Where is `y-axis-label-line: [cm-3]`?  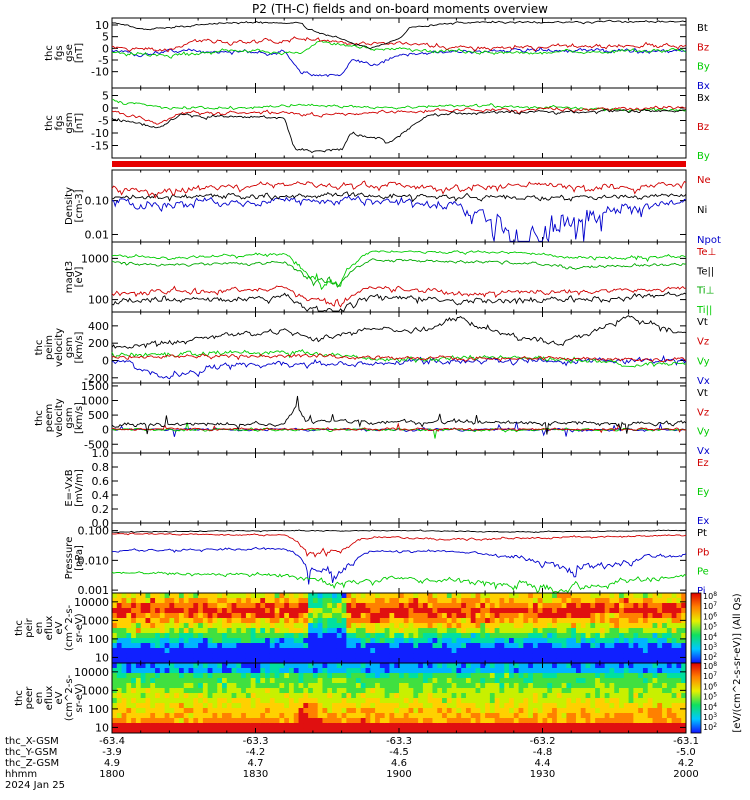 y-axis-label-line: [cm-3] is located at coordinates (79, 205).